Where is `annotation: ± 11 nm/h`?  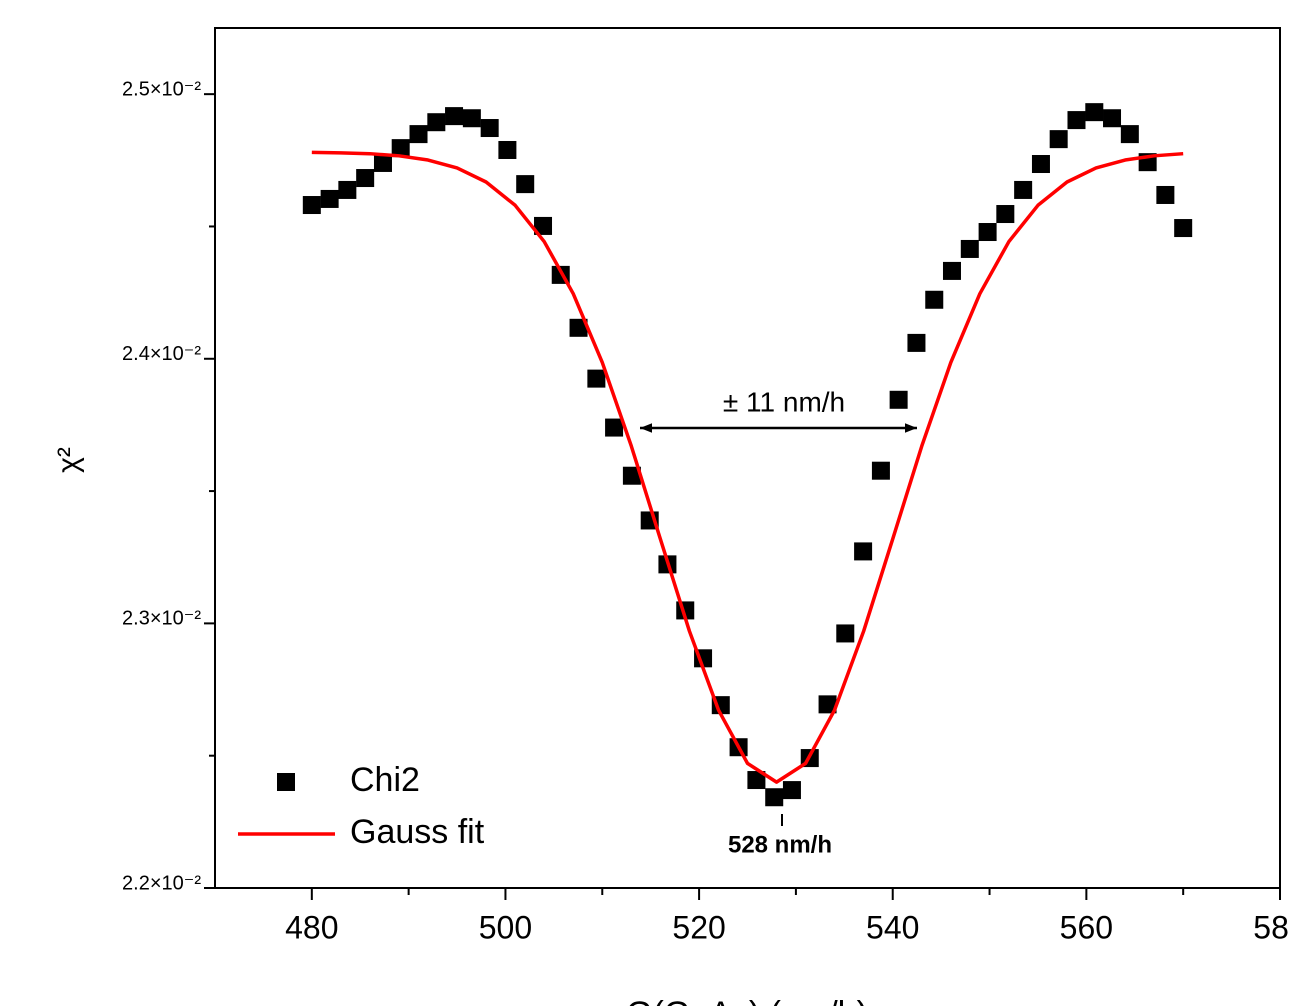 annotation: ± 11 nm/h is located at coordinates (784, 401).